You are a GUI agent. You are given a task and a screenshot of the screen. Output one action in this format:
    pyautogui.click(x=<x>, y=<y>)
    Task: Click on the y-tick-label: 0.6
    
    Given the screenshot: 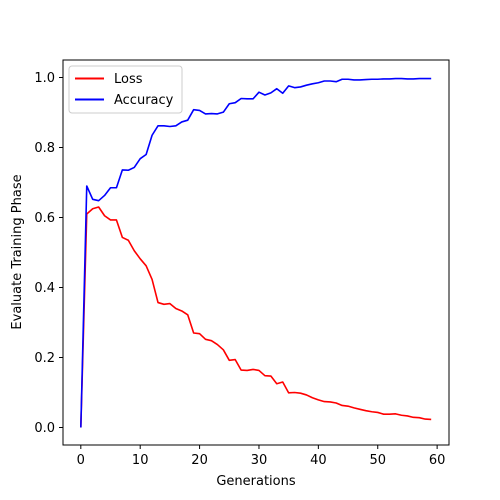 What is the action you would take?
    pyautogui.click(x=44, y=218)
    